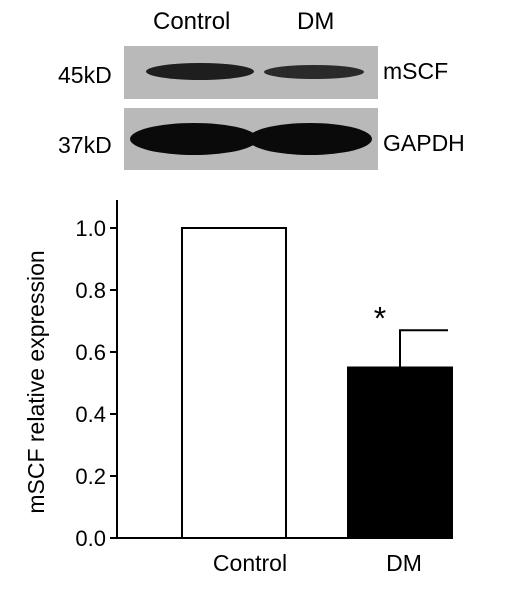  I want to click on blot-panel-gapdh, so click(251, 139).